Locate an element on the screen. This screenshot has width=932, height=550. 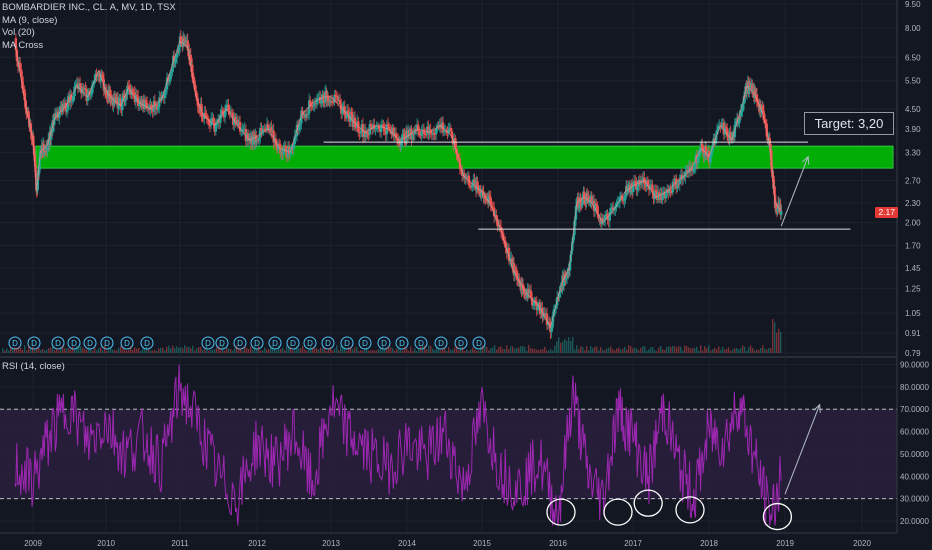
target-arrow is located at coordinates (794, 191).